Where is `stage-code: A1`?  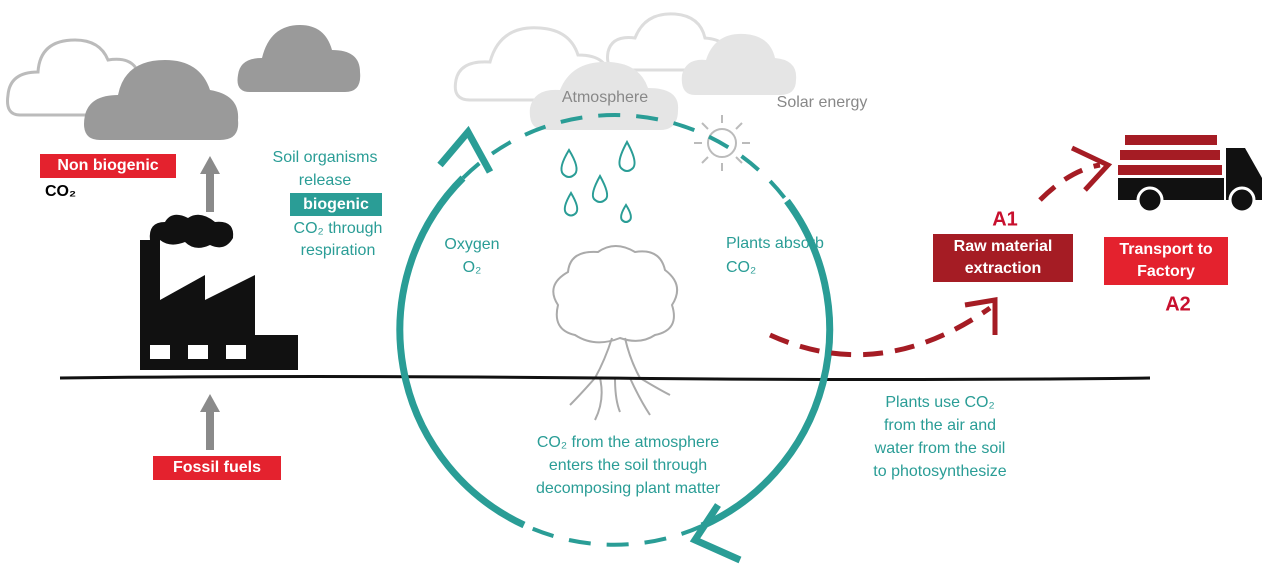
stage-code: A1 is located at coordinates (1005, 219).